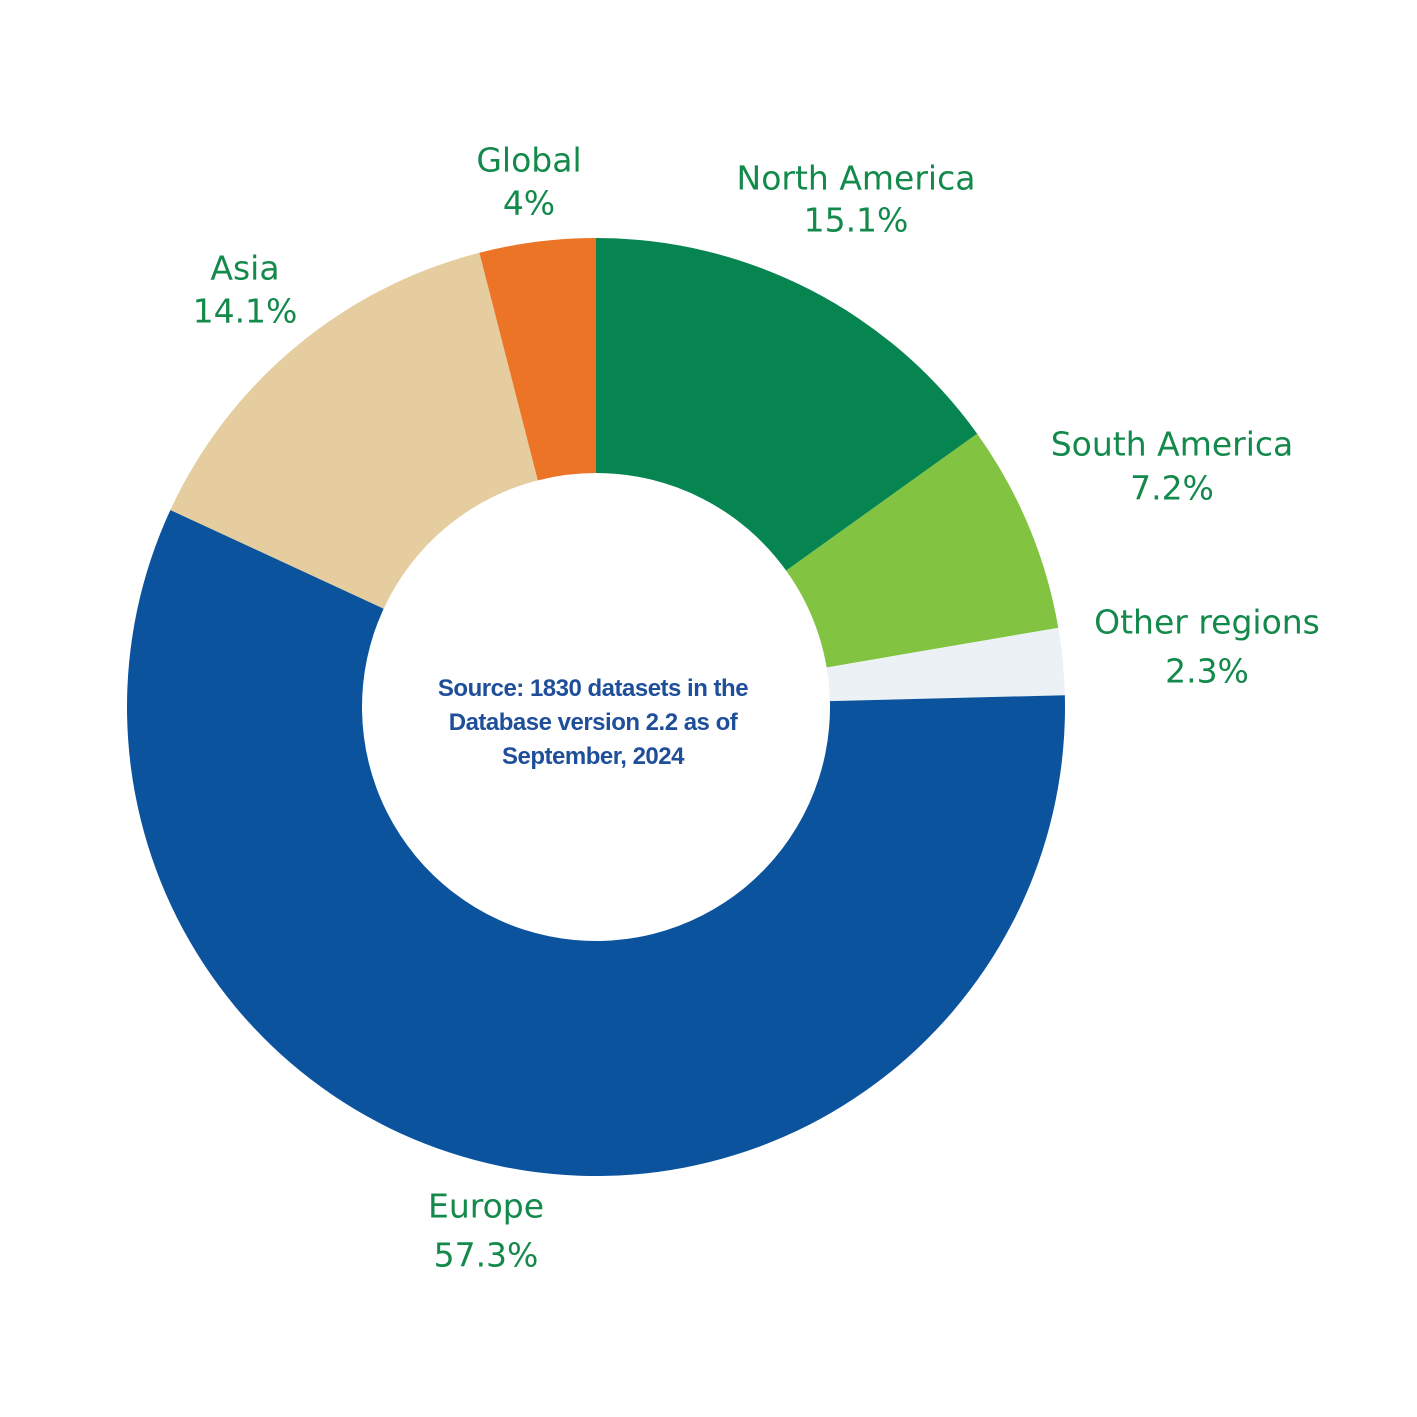 This screenshot has height=1417, width=1417. Describe the element at coordinates (856, 220) in the screenshot. I see `slice-value-north-america: 15.1%` at that location.